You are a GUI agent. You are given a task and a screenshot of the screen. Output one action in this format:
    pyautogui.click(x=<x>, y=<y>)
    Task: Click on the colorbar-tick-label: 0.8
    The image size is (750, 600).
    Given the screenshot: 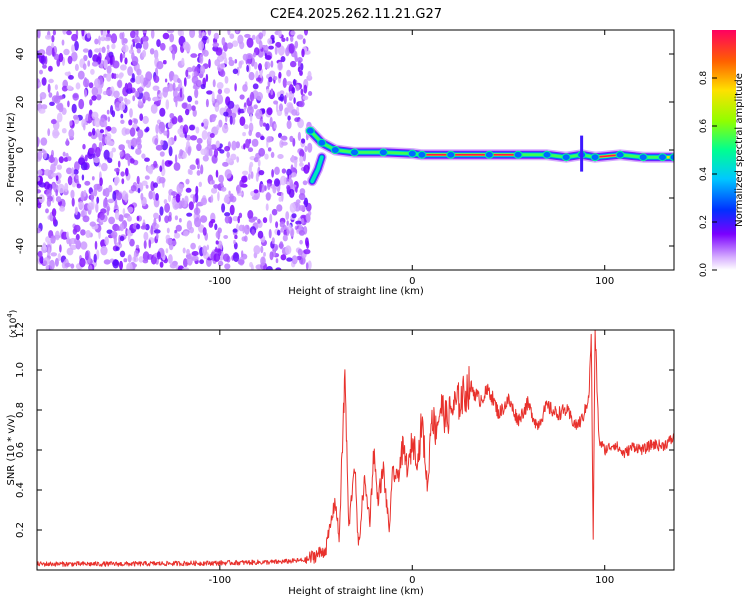 What is the action you would take?
    pyautogui.click(x=704, y=78)
    